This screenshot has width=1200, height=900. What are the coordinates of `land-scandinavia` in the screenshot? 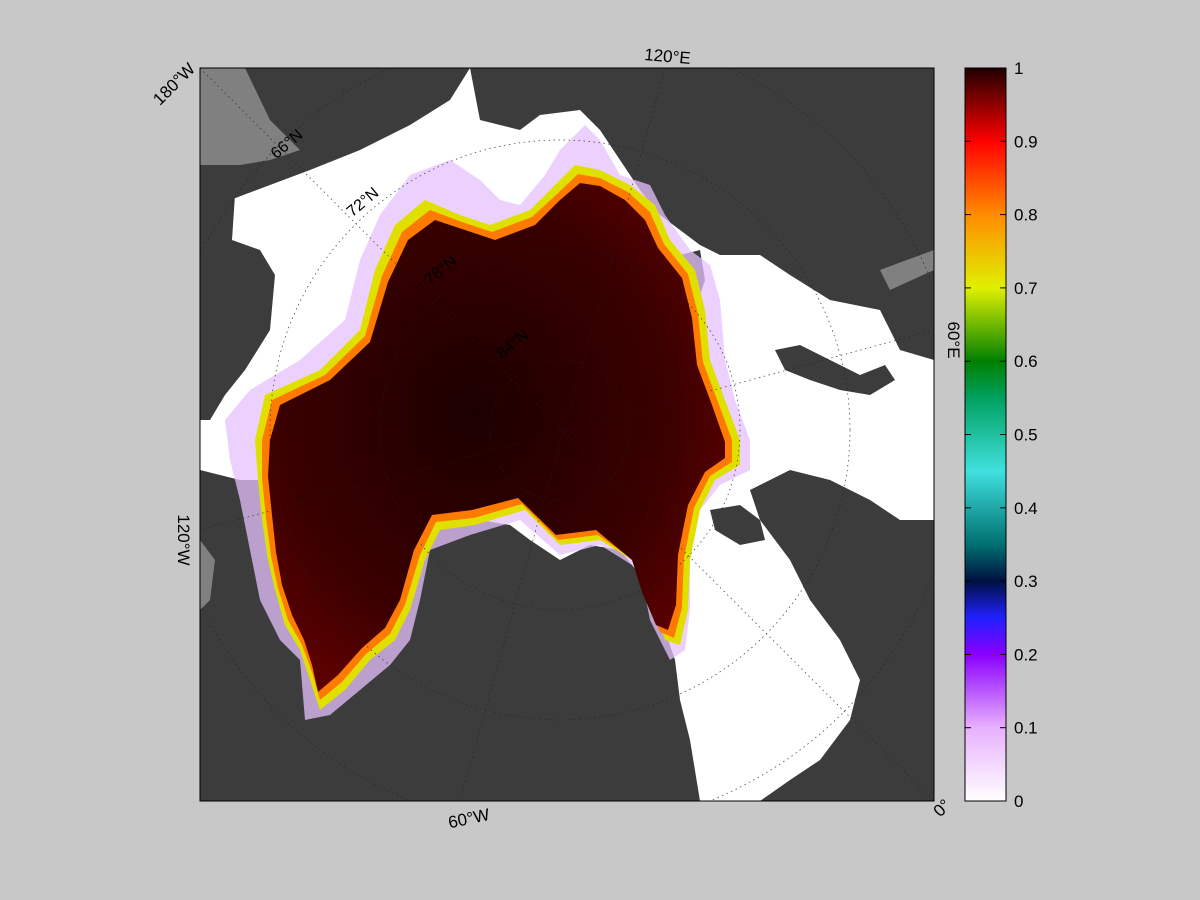 It's located at (842, 635).